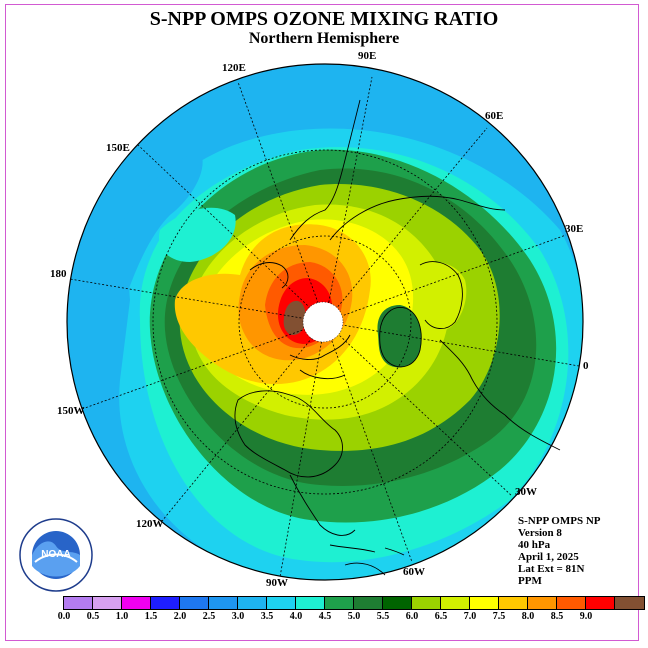 The width and height of the screenshot is (648, 648). What do you see at coordinates (354, 616) in the screenshot?
I see `colorbar-tick-label: 5.0` at bounding box center [354, 616].